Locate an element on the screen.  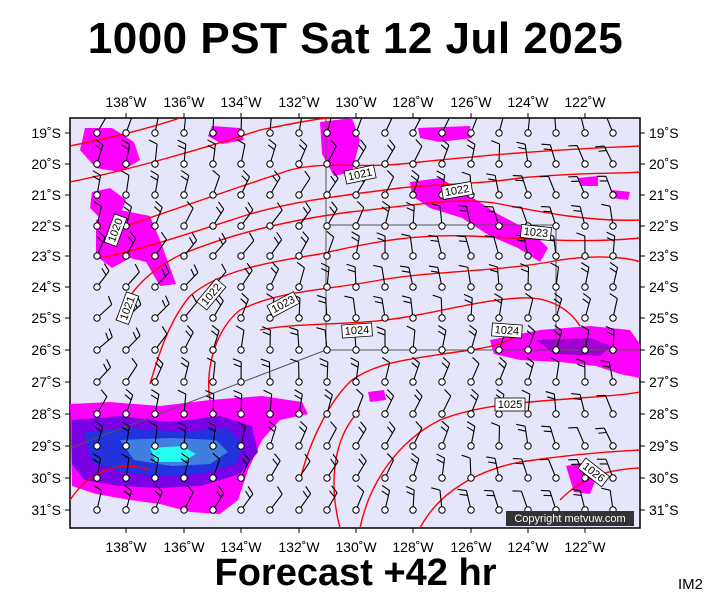
longitude-label: 122˚W is located at coordinates (585, 102).